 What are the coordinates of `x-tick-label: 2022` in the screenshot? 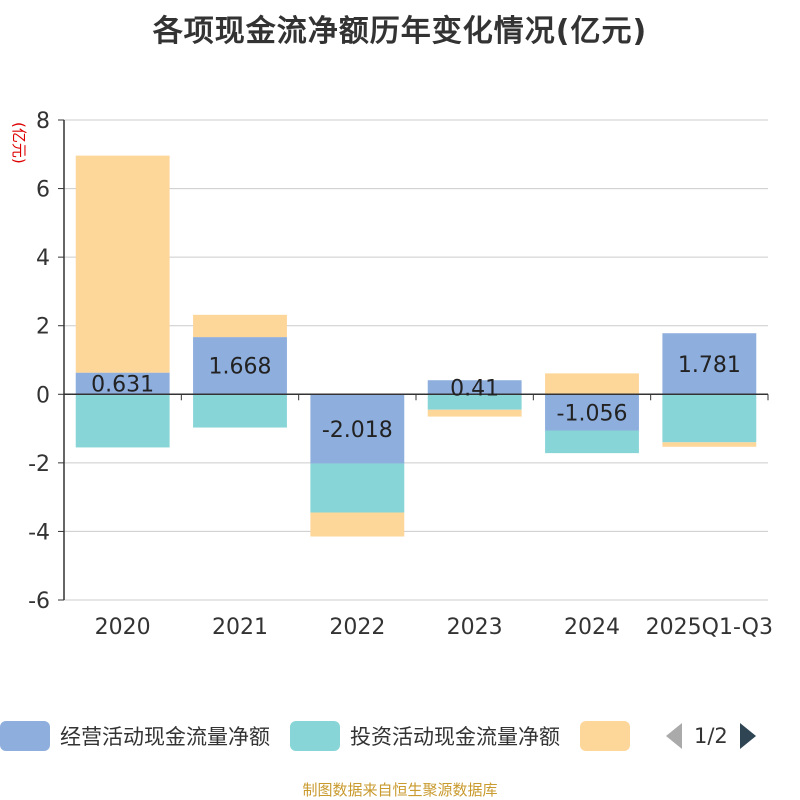 It's located at (357, 627).